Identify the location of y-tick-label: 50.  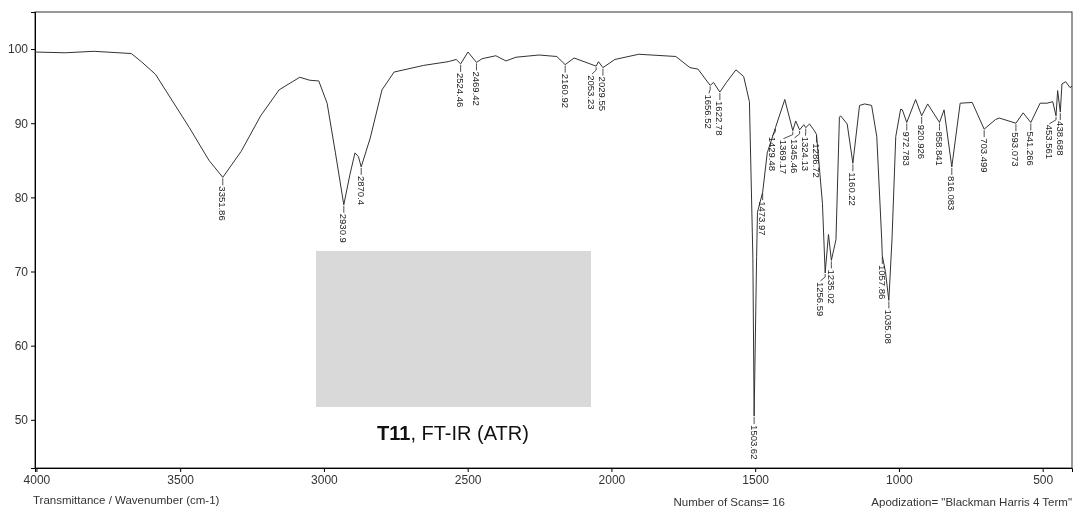
(21, 420).